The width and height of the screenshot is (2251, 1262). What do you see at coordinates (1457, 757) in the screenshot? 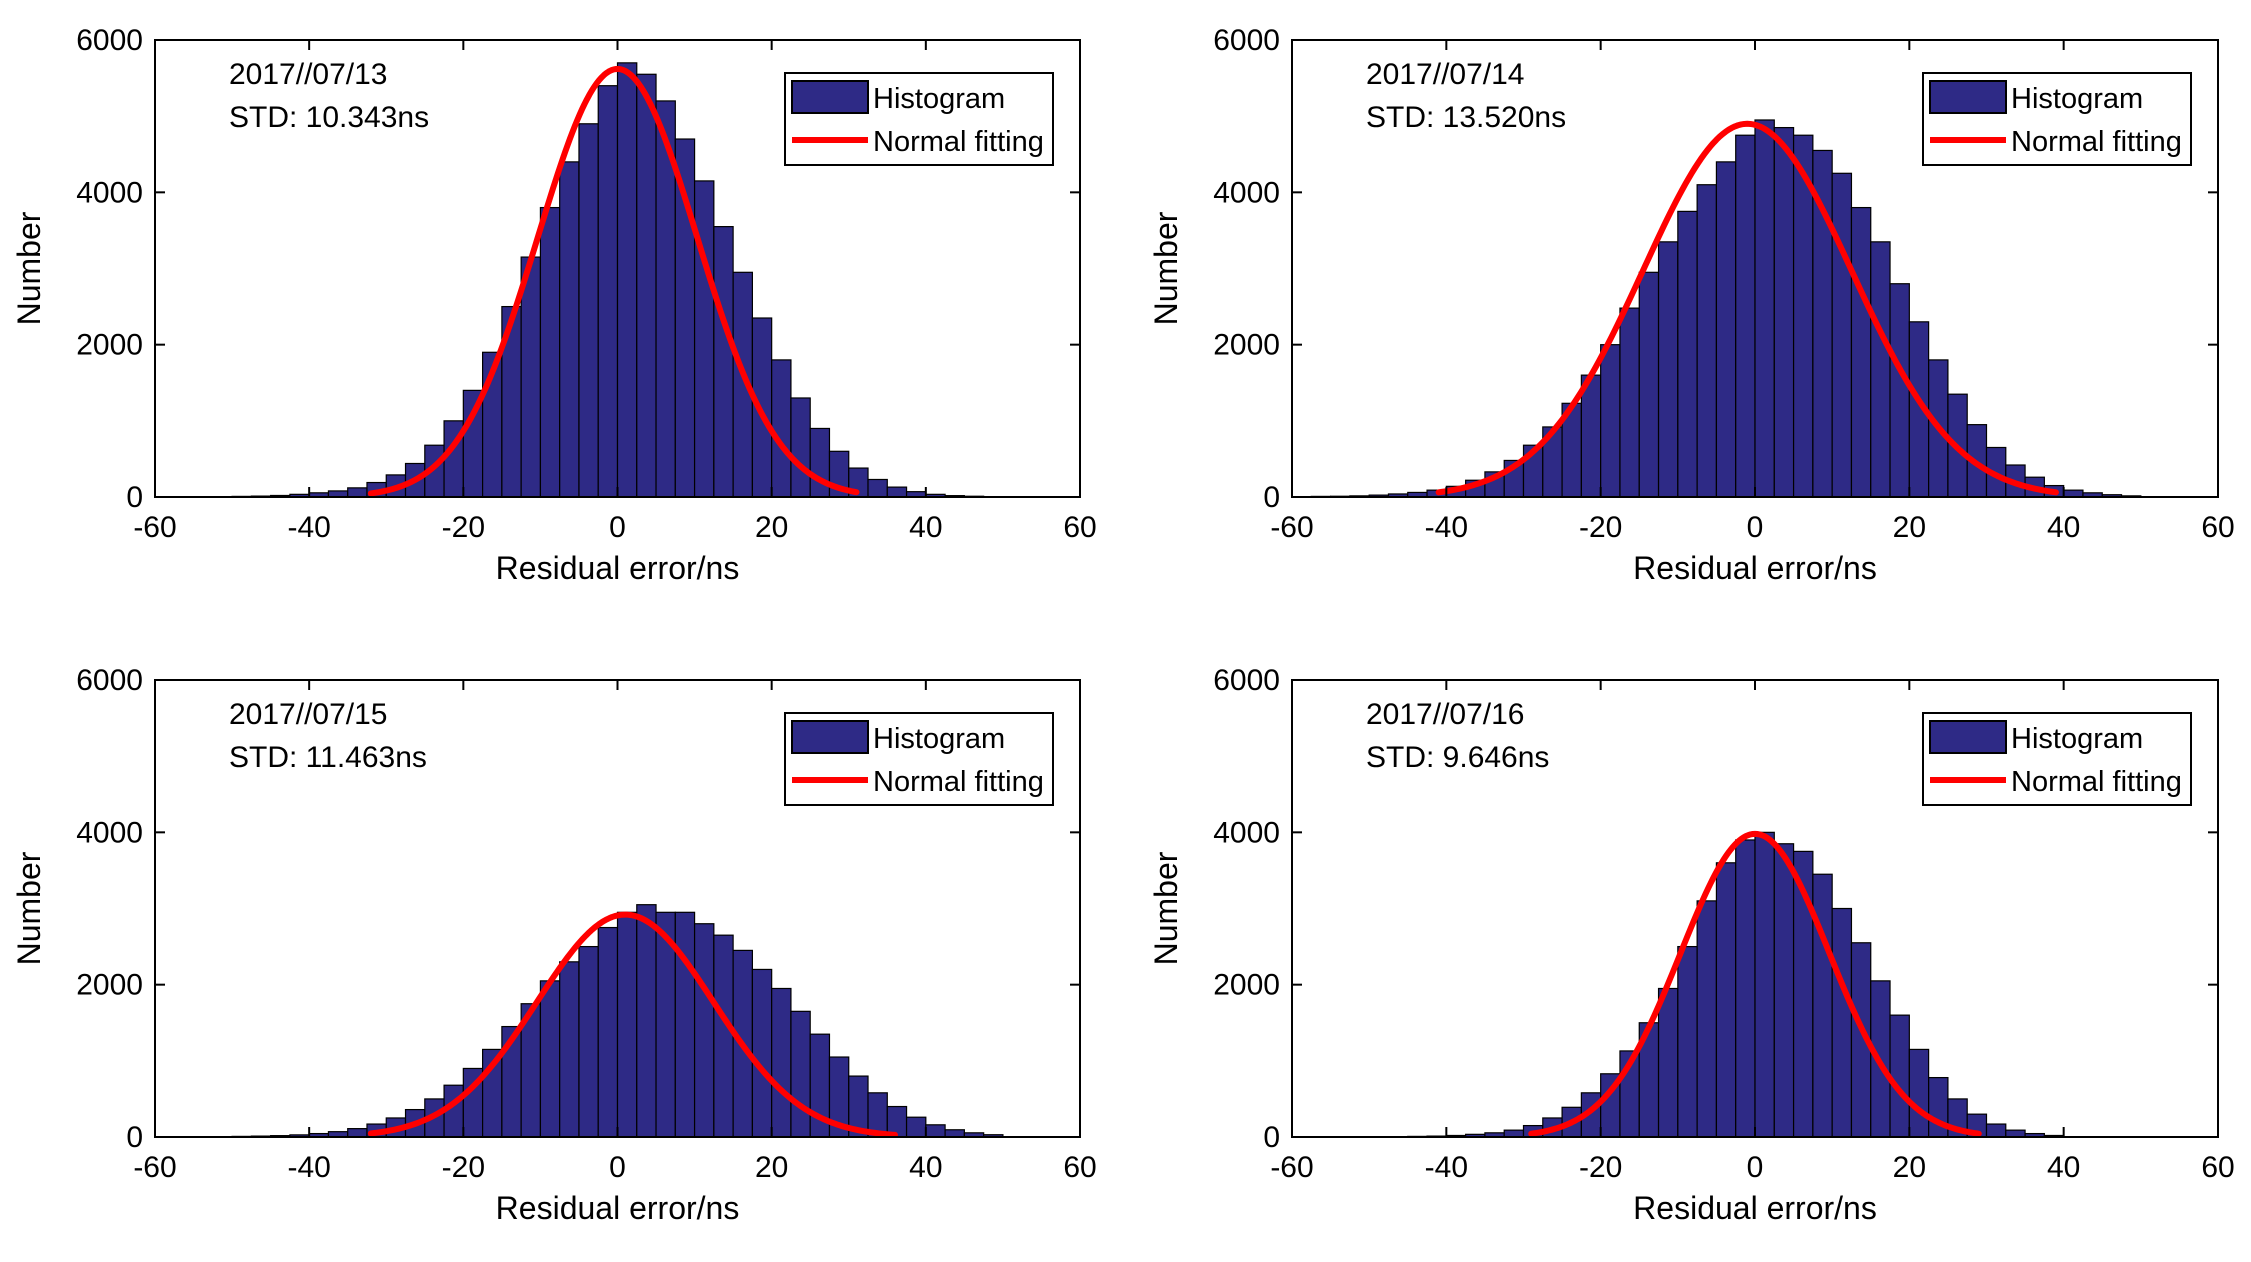
I see `annotation-std: STD: 9.646ns` at bounding box center [1457, 757].